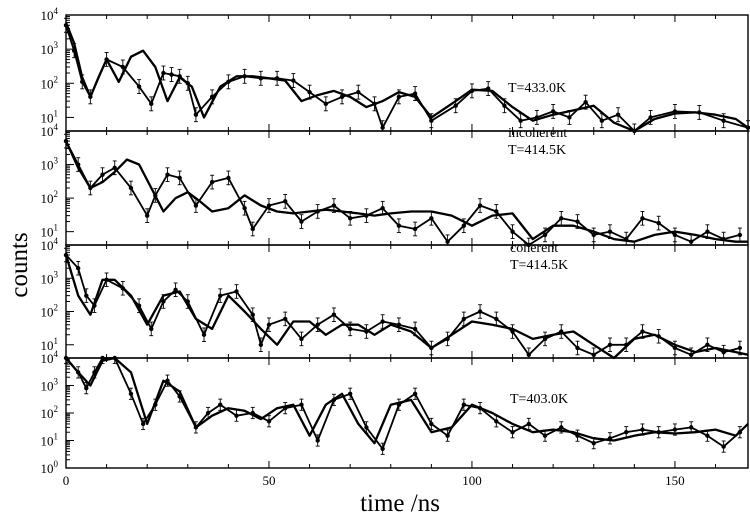  What do you see at coordinates (19, 264) in the screenshot?
I see `y-axis-title: counts` at bounding box center [19, 264].